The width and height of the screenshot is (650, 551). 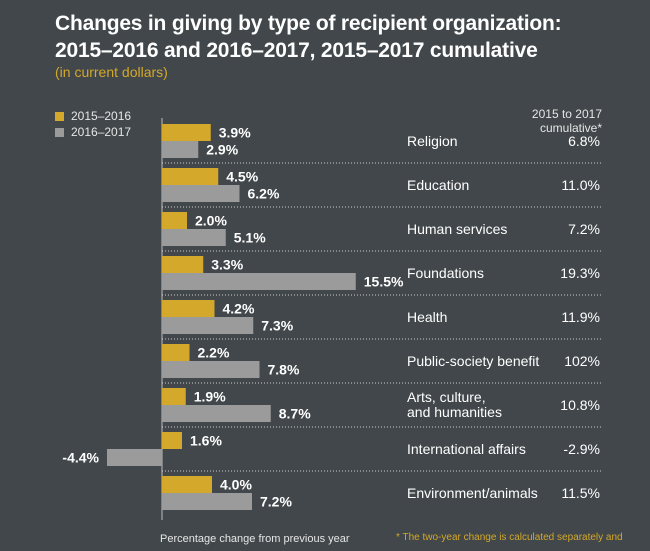 I want to click on cumulative-value-environment-animals: 11.5%, so click(x=580, y=493).